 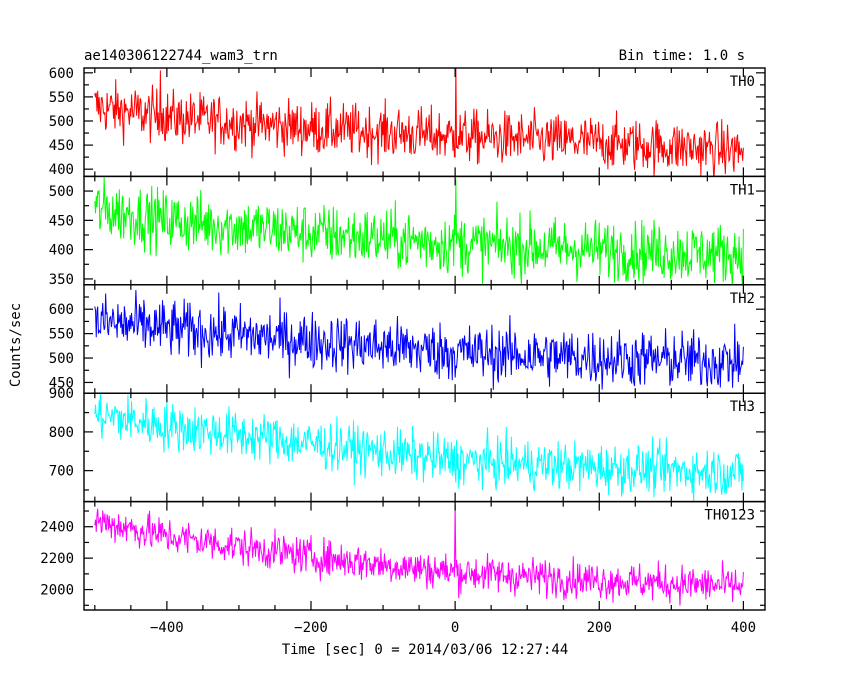 I want to click on series-th2, so click(x=419, y=339).